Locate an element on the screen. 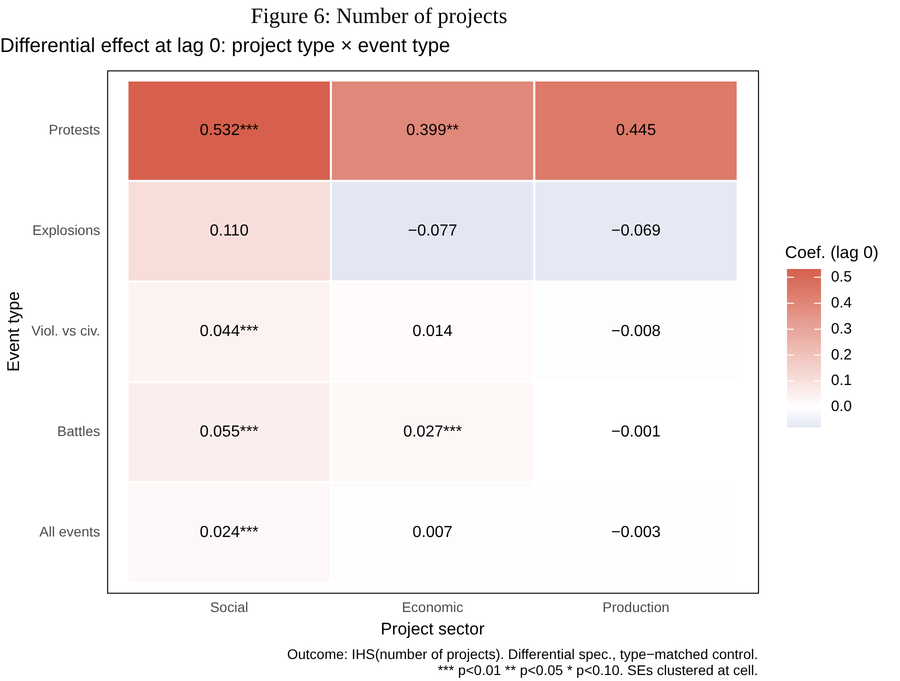  text: Outcome: IHS(number of projects). Differential spec., type−matched control. is located at coordinates (522, 654).